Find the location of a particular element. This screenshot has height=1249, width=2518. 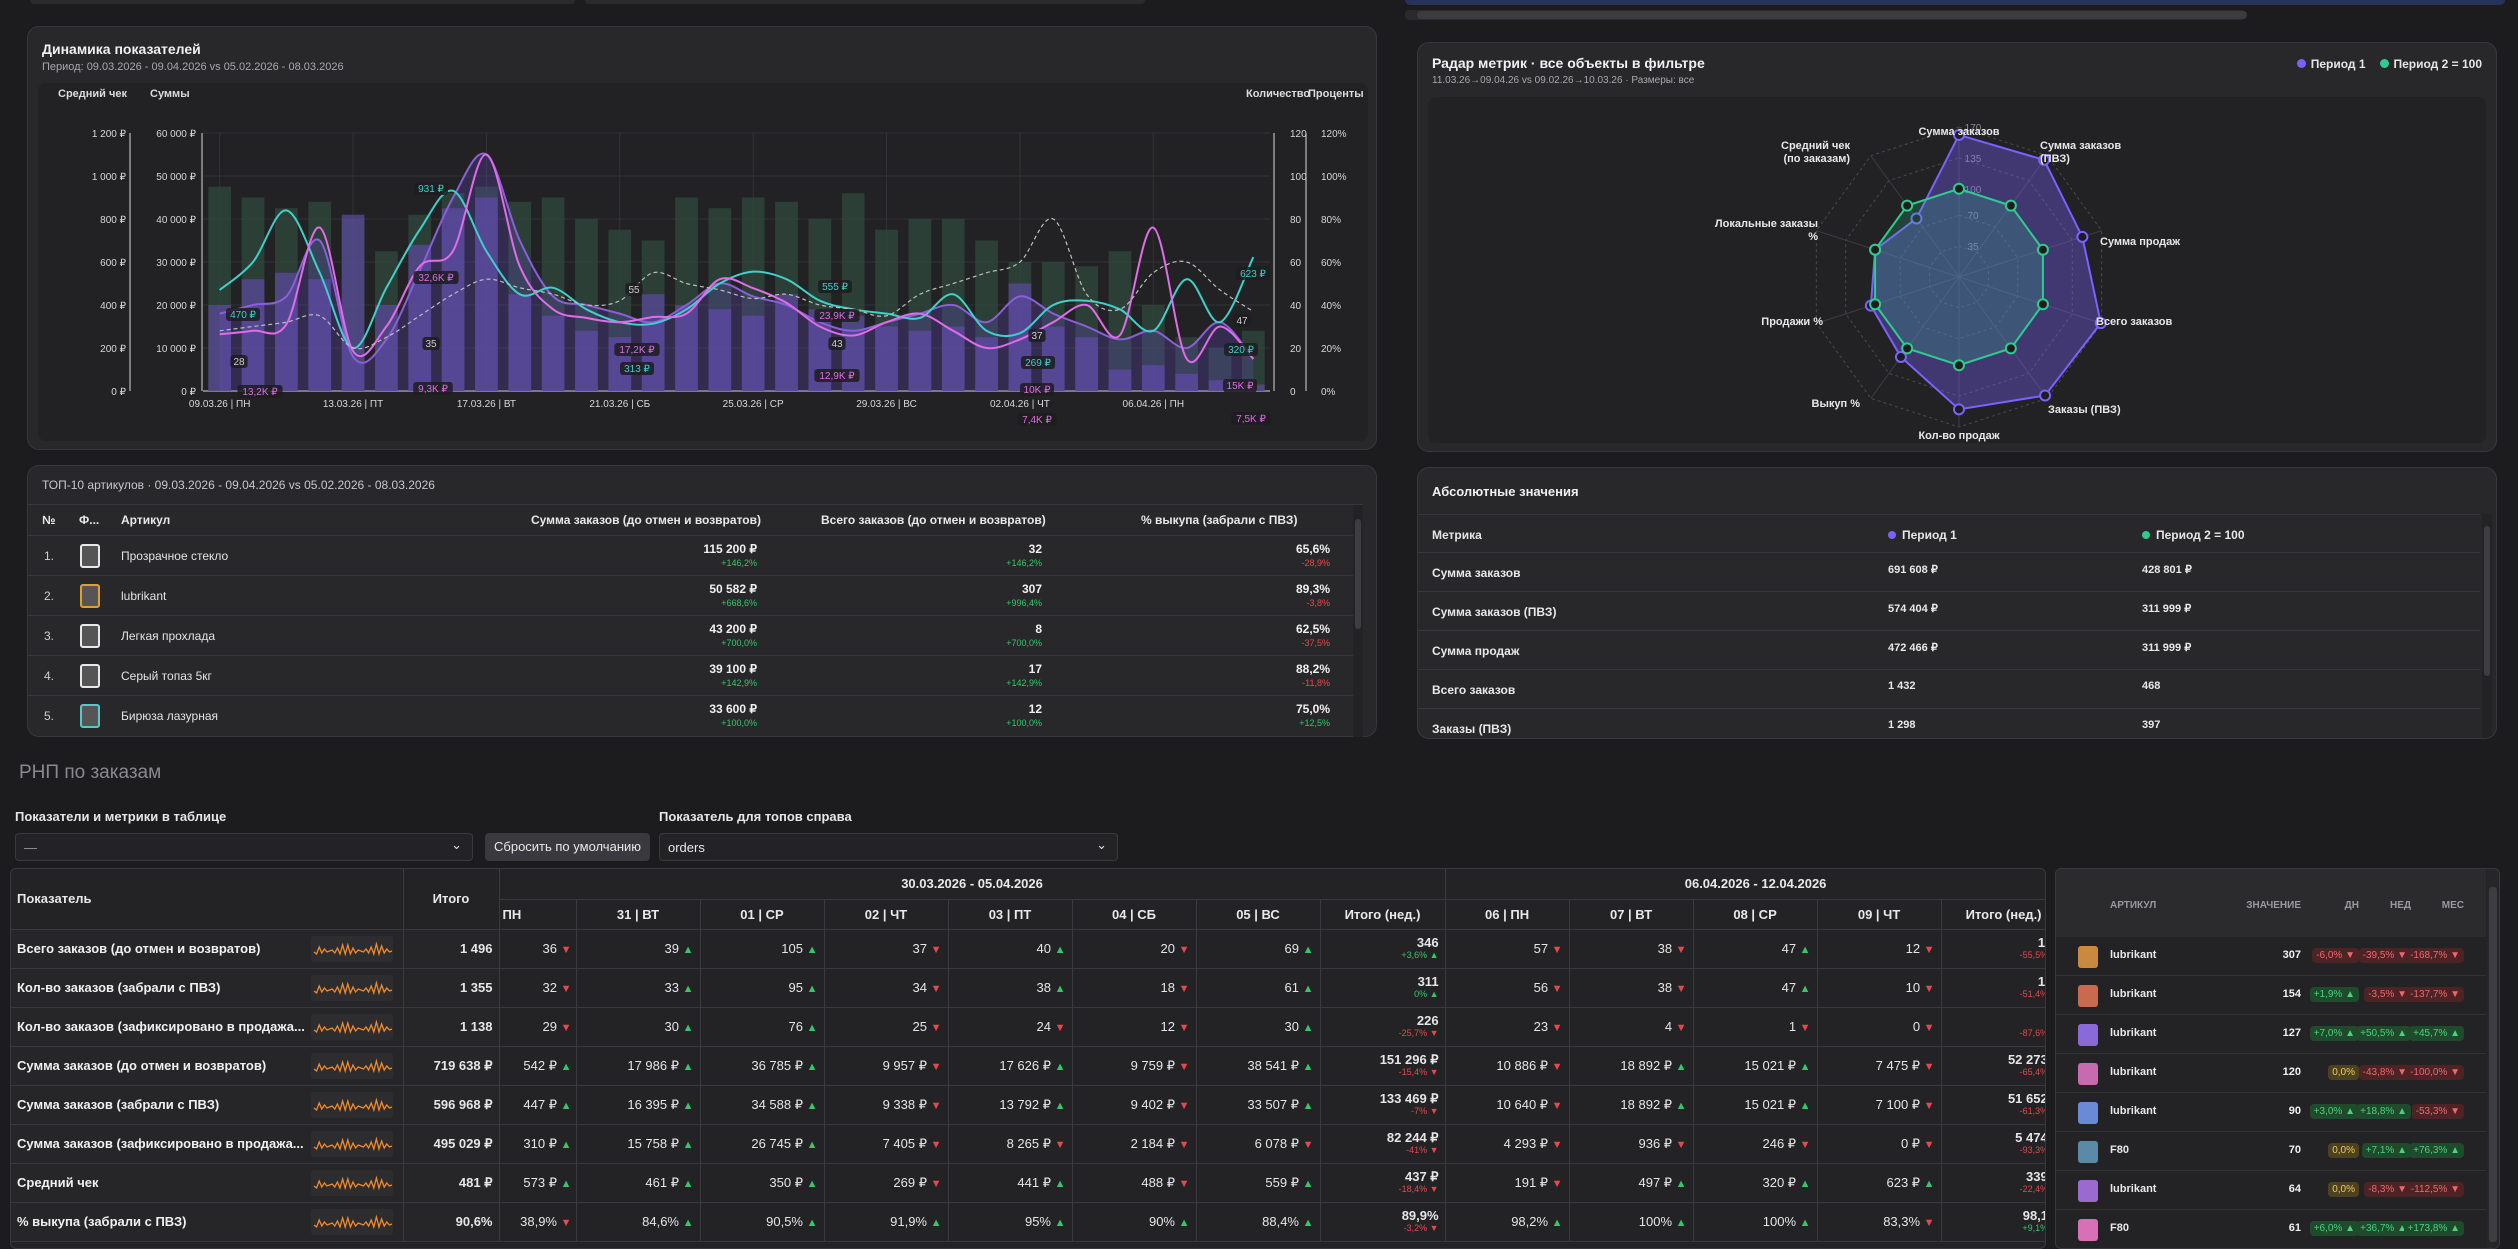

top-metric-select: orders ⌄ is located at coordinates (888, 847).